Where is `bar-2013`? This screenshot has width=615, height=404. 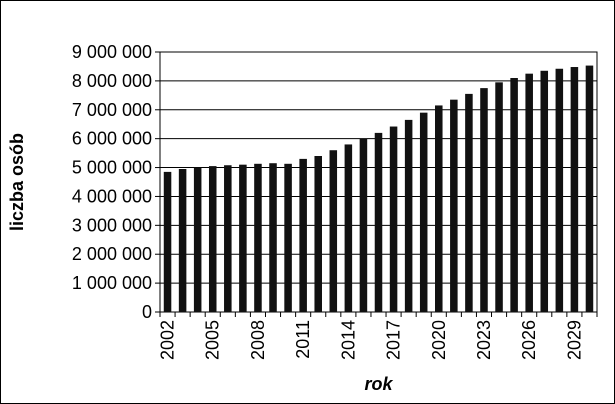 bar-2013 is located at coordinates (333, 231).